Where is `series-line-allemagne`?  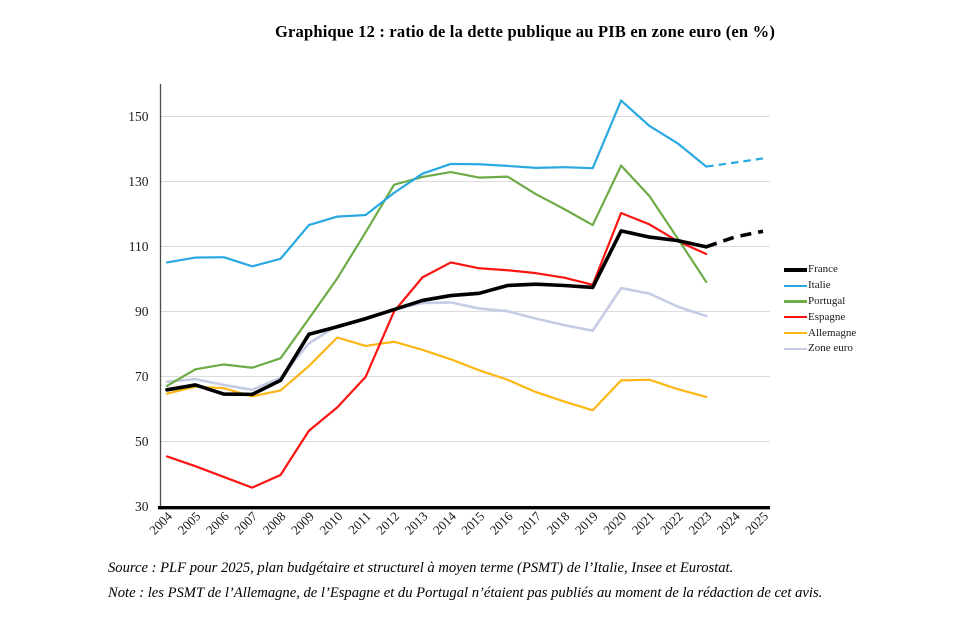 series-line-allemagne is located at coordinates (436, 374).